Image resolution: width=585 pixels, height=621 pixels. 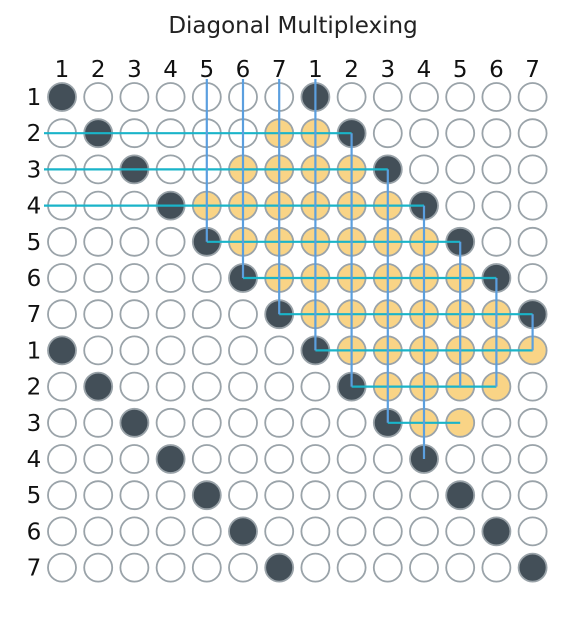 I want to click on diagram-title: Diagonal Multiplexing, so click(x=292, y=26).